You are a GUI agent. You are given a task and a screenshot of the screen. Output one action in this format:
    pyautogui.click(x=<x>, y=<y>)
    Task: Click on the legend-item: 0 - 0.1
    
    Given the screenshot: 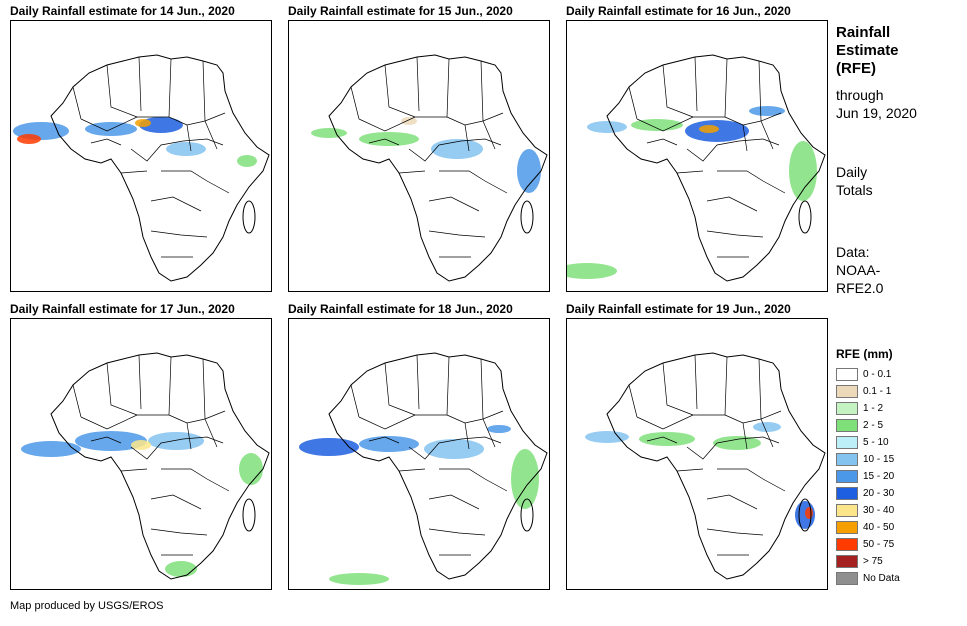 What is the action you would take?
    pyautogui.click(x=896, y=374)
    